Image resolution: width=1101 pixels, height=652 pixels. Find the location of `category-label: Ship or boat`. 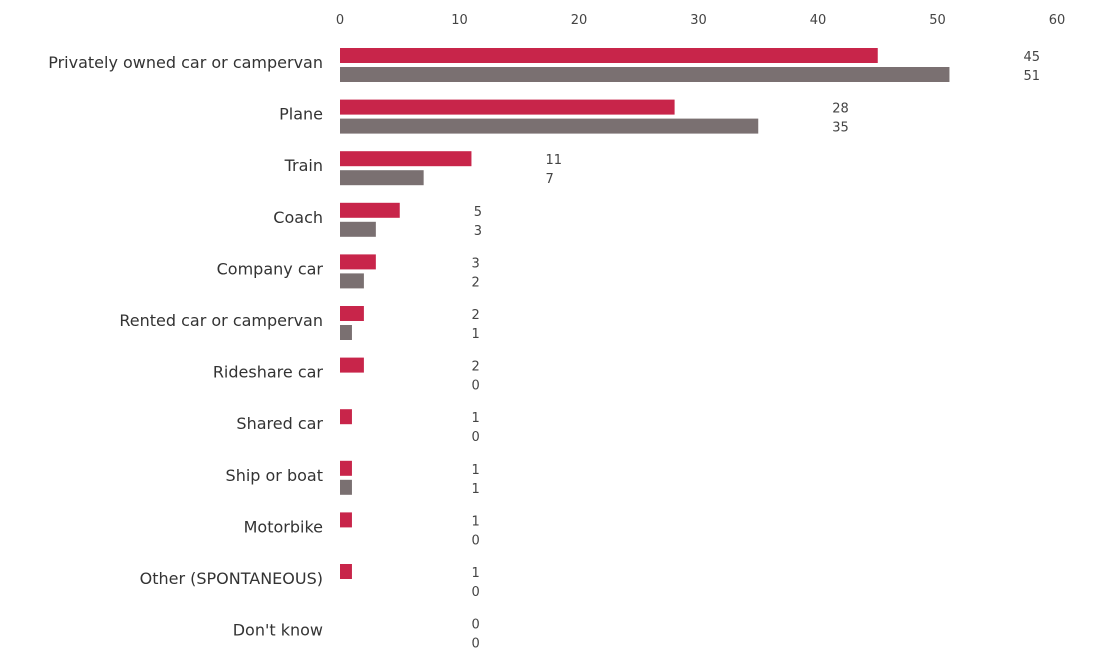

category-label: Ship or boat is located at coordinates (274, 475).